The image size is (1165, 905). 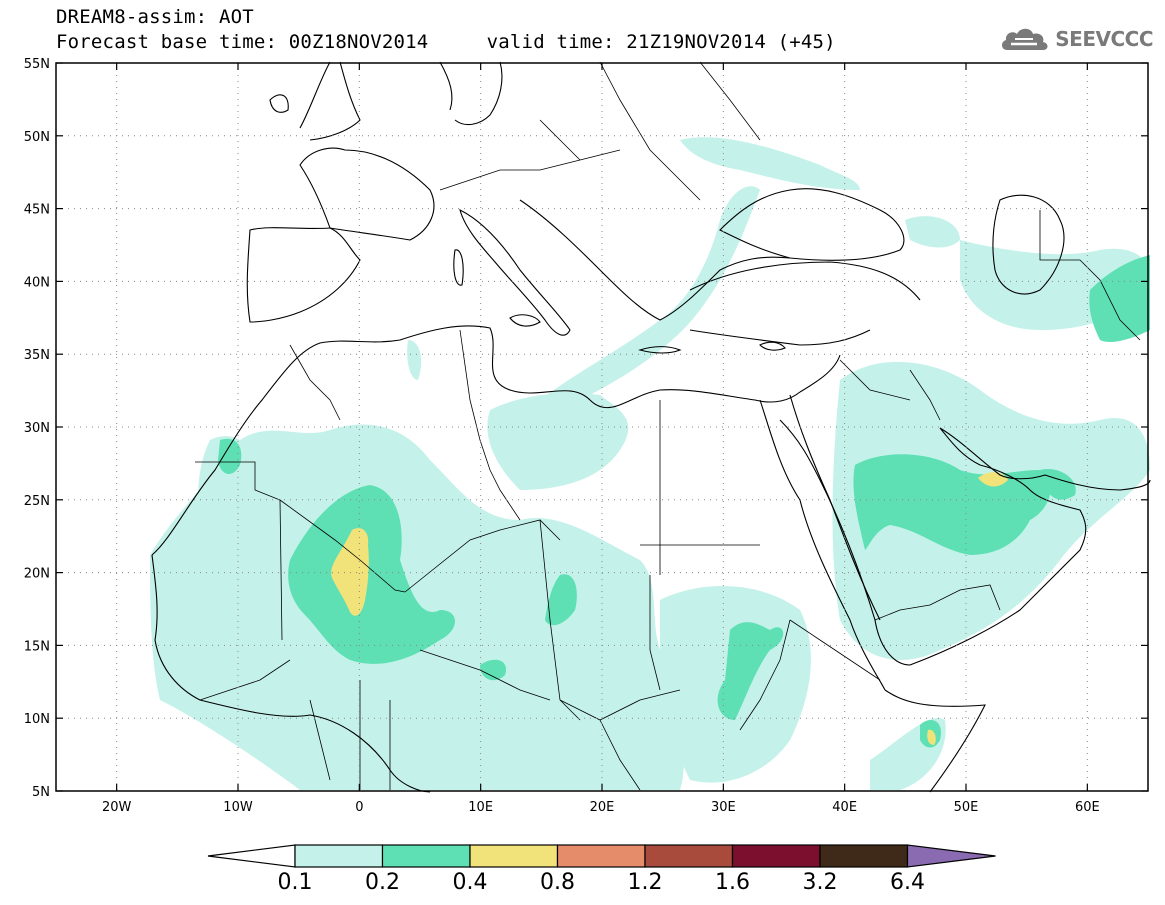 I want to click on lon-tick-label: 0, so click(x=359, y=807).